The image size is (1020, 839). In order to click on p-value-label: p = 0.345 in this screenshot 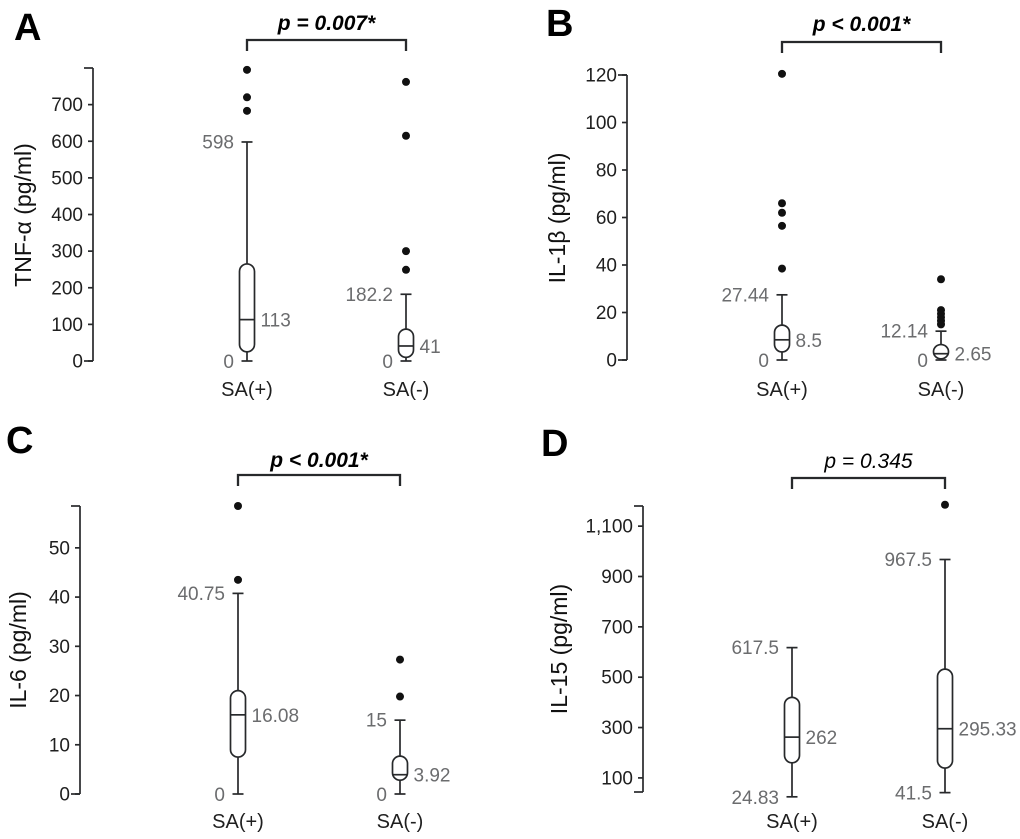, I will do `click(867, 461)`.